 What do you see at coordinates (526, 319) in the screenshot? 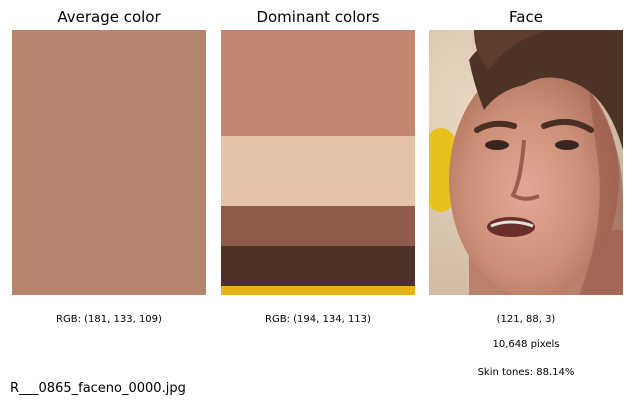
I see `face-shape-label: (121, 88, 3)` at bounding box center [526, 319].